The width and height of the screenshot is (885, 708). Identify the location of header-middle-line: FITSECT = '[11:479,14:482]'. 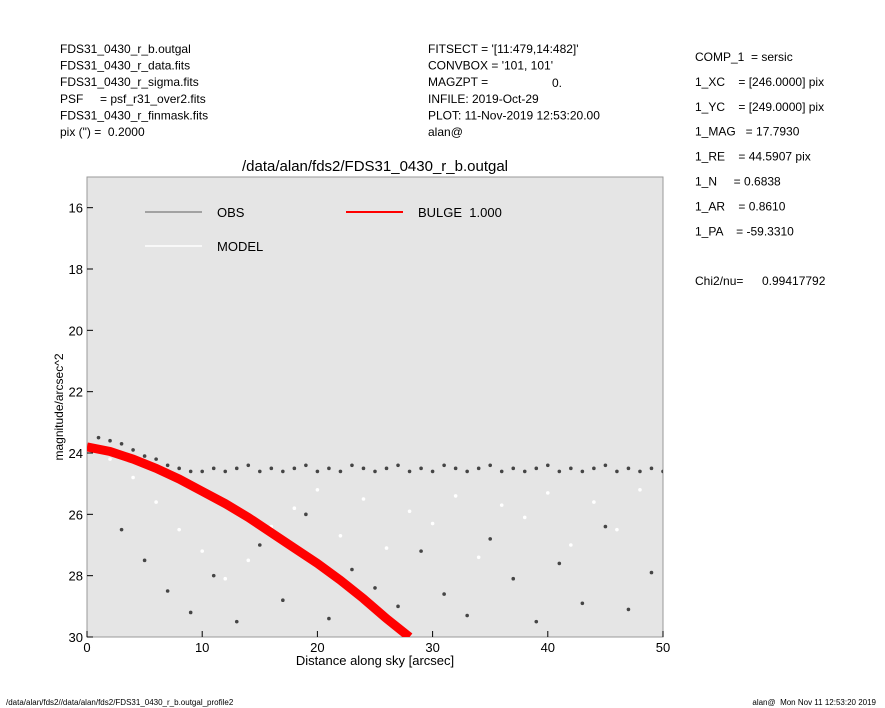
(503, 49).